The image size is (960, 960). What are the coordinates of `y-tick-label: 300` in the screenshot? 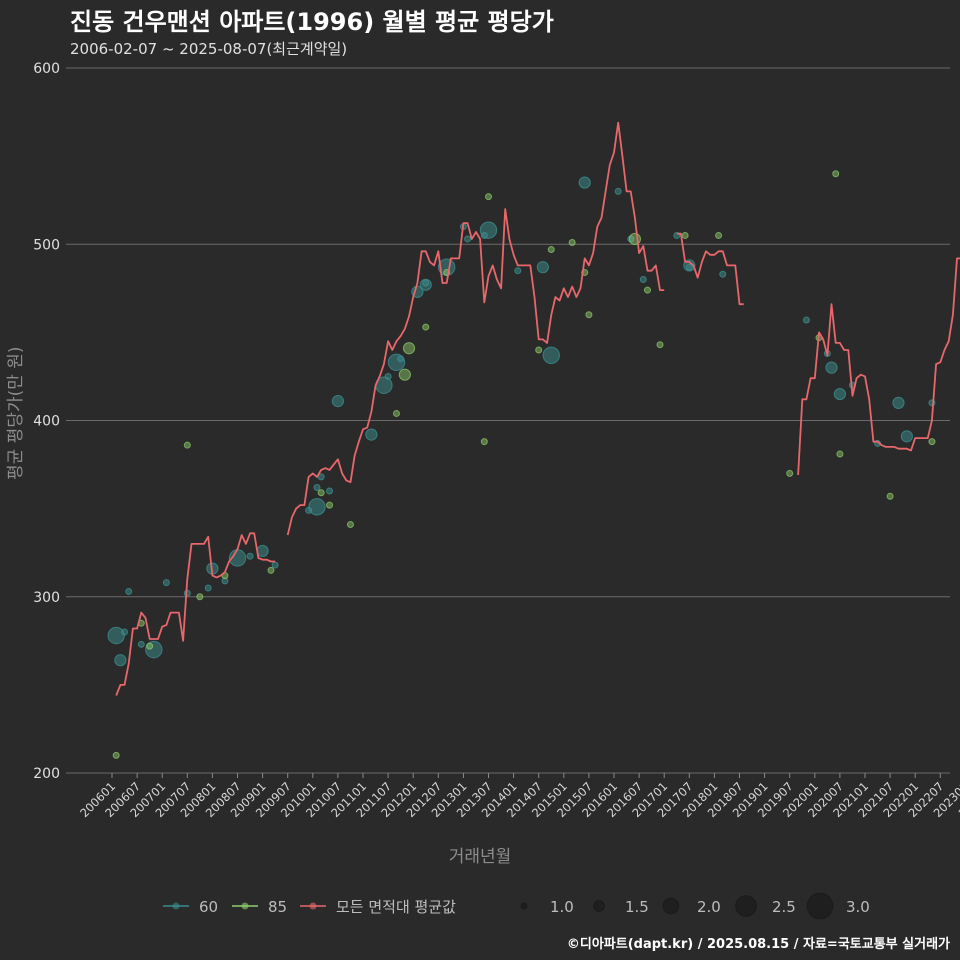 It's located at (46, 598).